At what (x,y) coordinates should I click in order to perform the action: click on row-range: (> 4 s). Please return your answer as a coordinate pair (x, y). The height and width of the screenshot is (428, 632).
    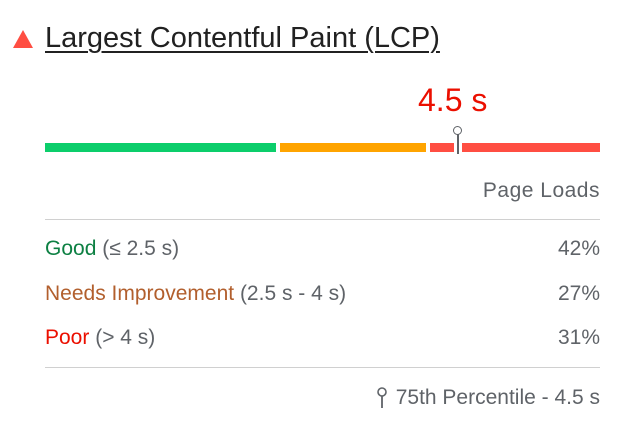
    Looking at the image, I should click on (125, 337).